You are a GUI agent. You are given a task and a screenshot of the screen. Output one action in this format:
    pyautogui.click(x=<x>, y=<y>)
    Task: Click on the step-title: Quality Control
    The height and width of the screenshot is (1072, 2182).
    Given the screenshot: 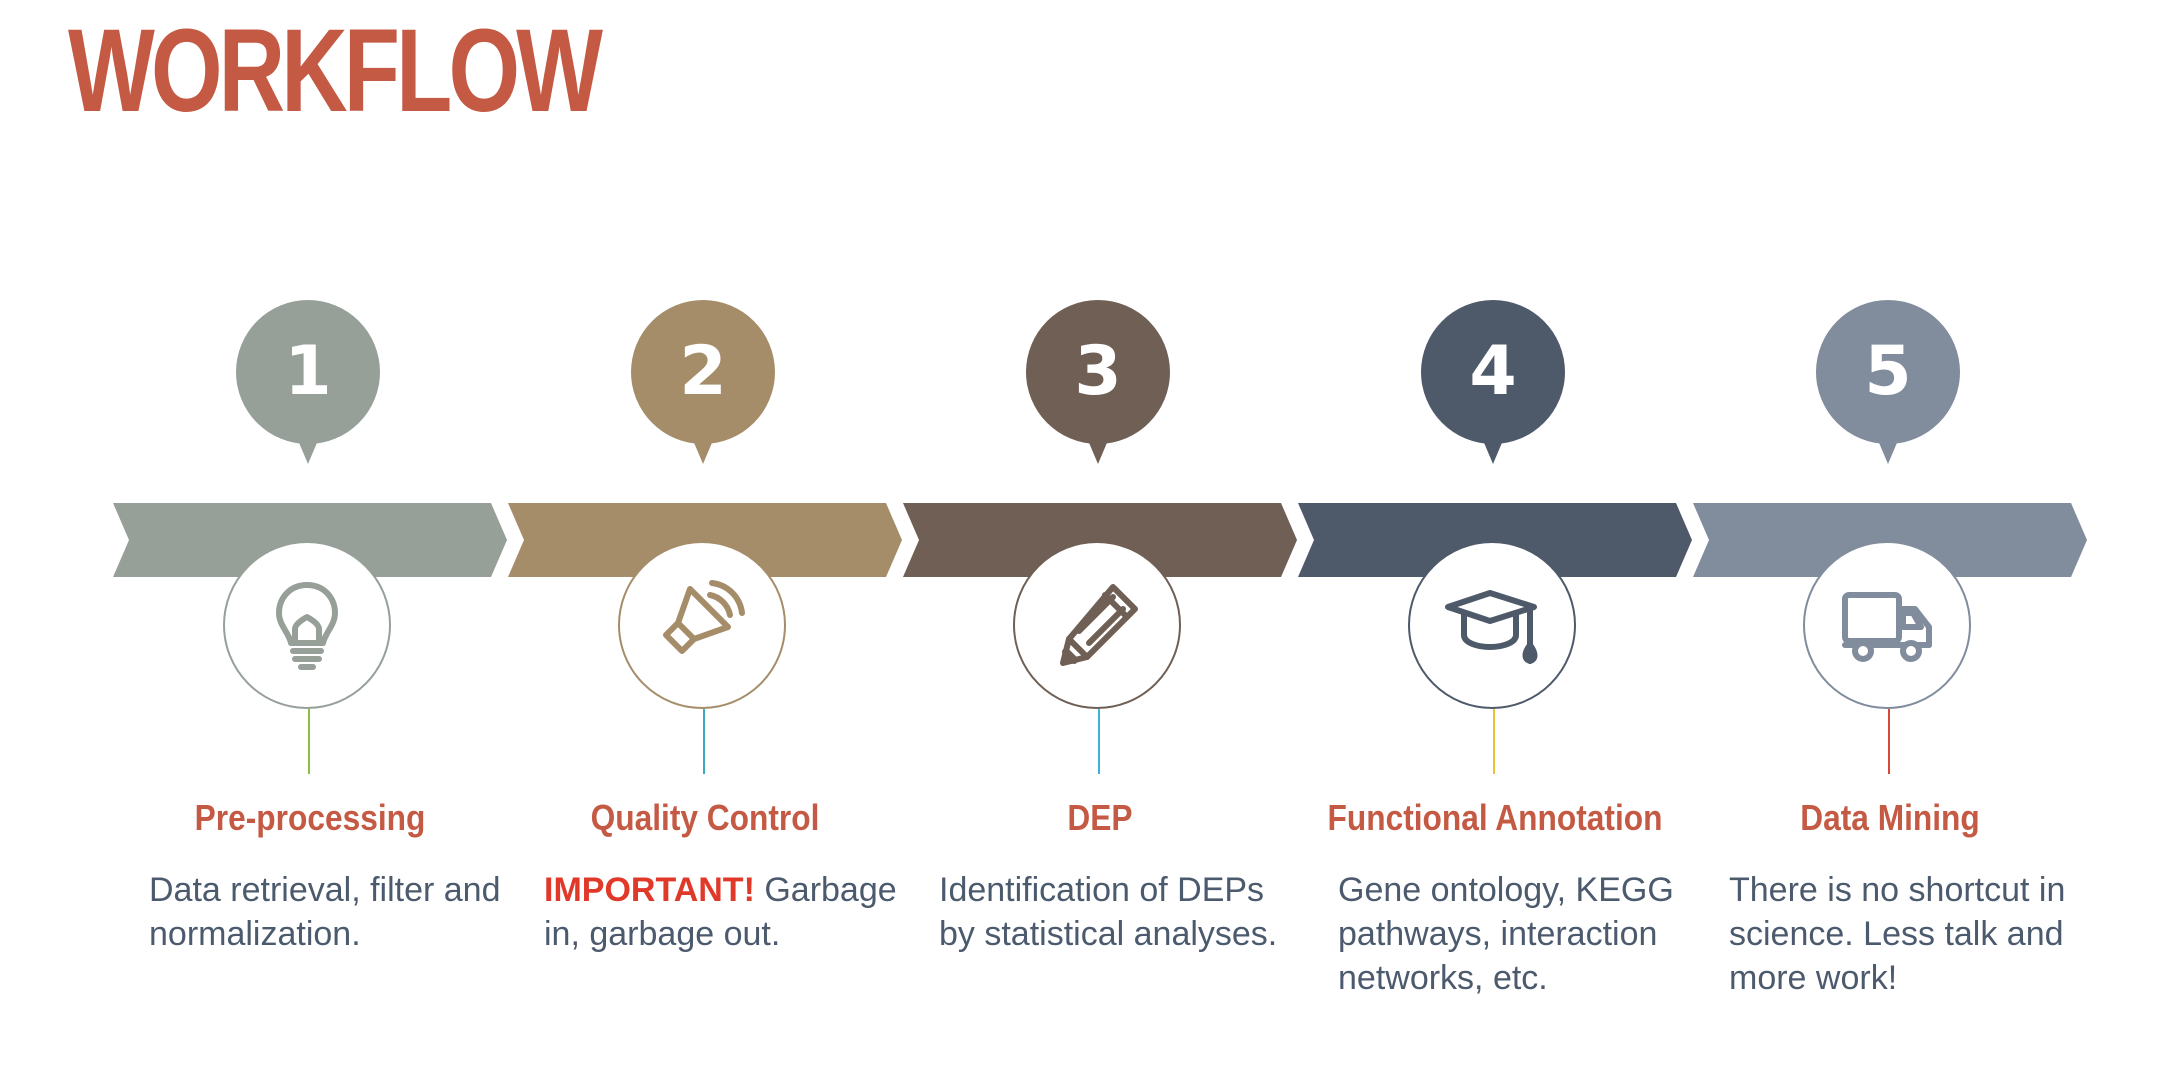 What is the action you would take?
    pyautogui.click(x=705, y=817)
    